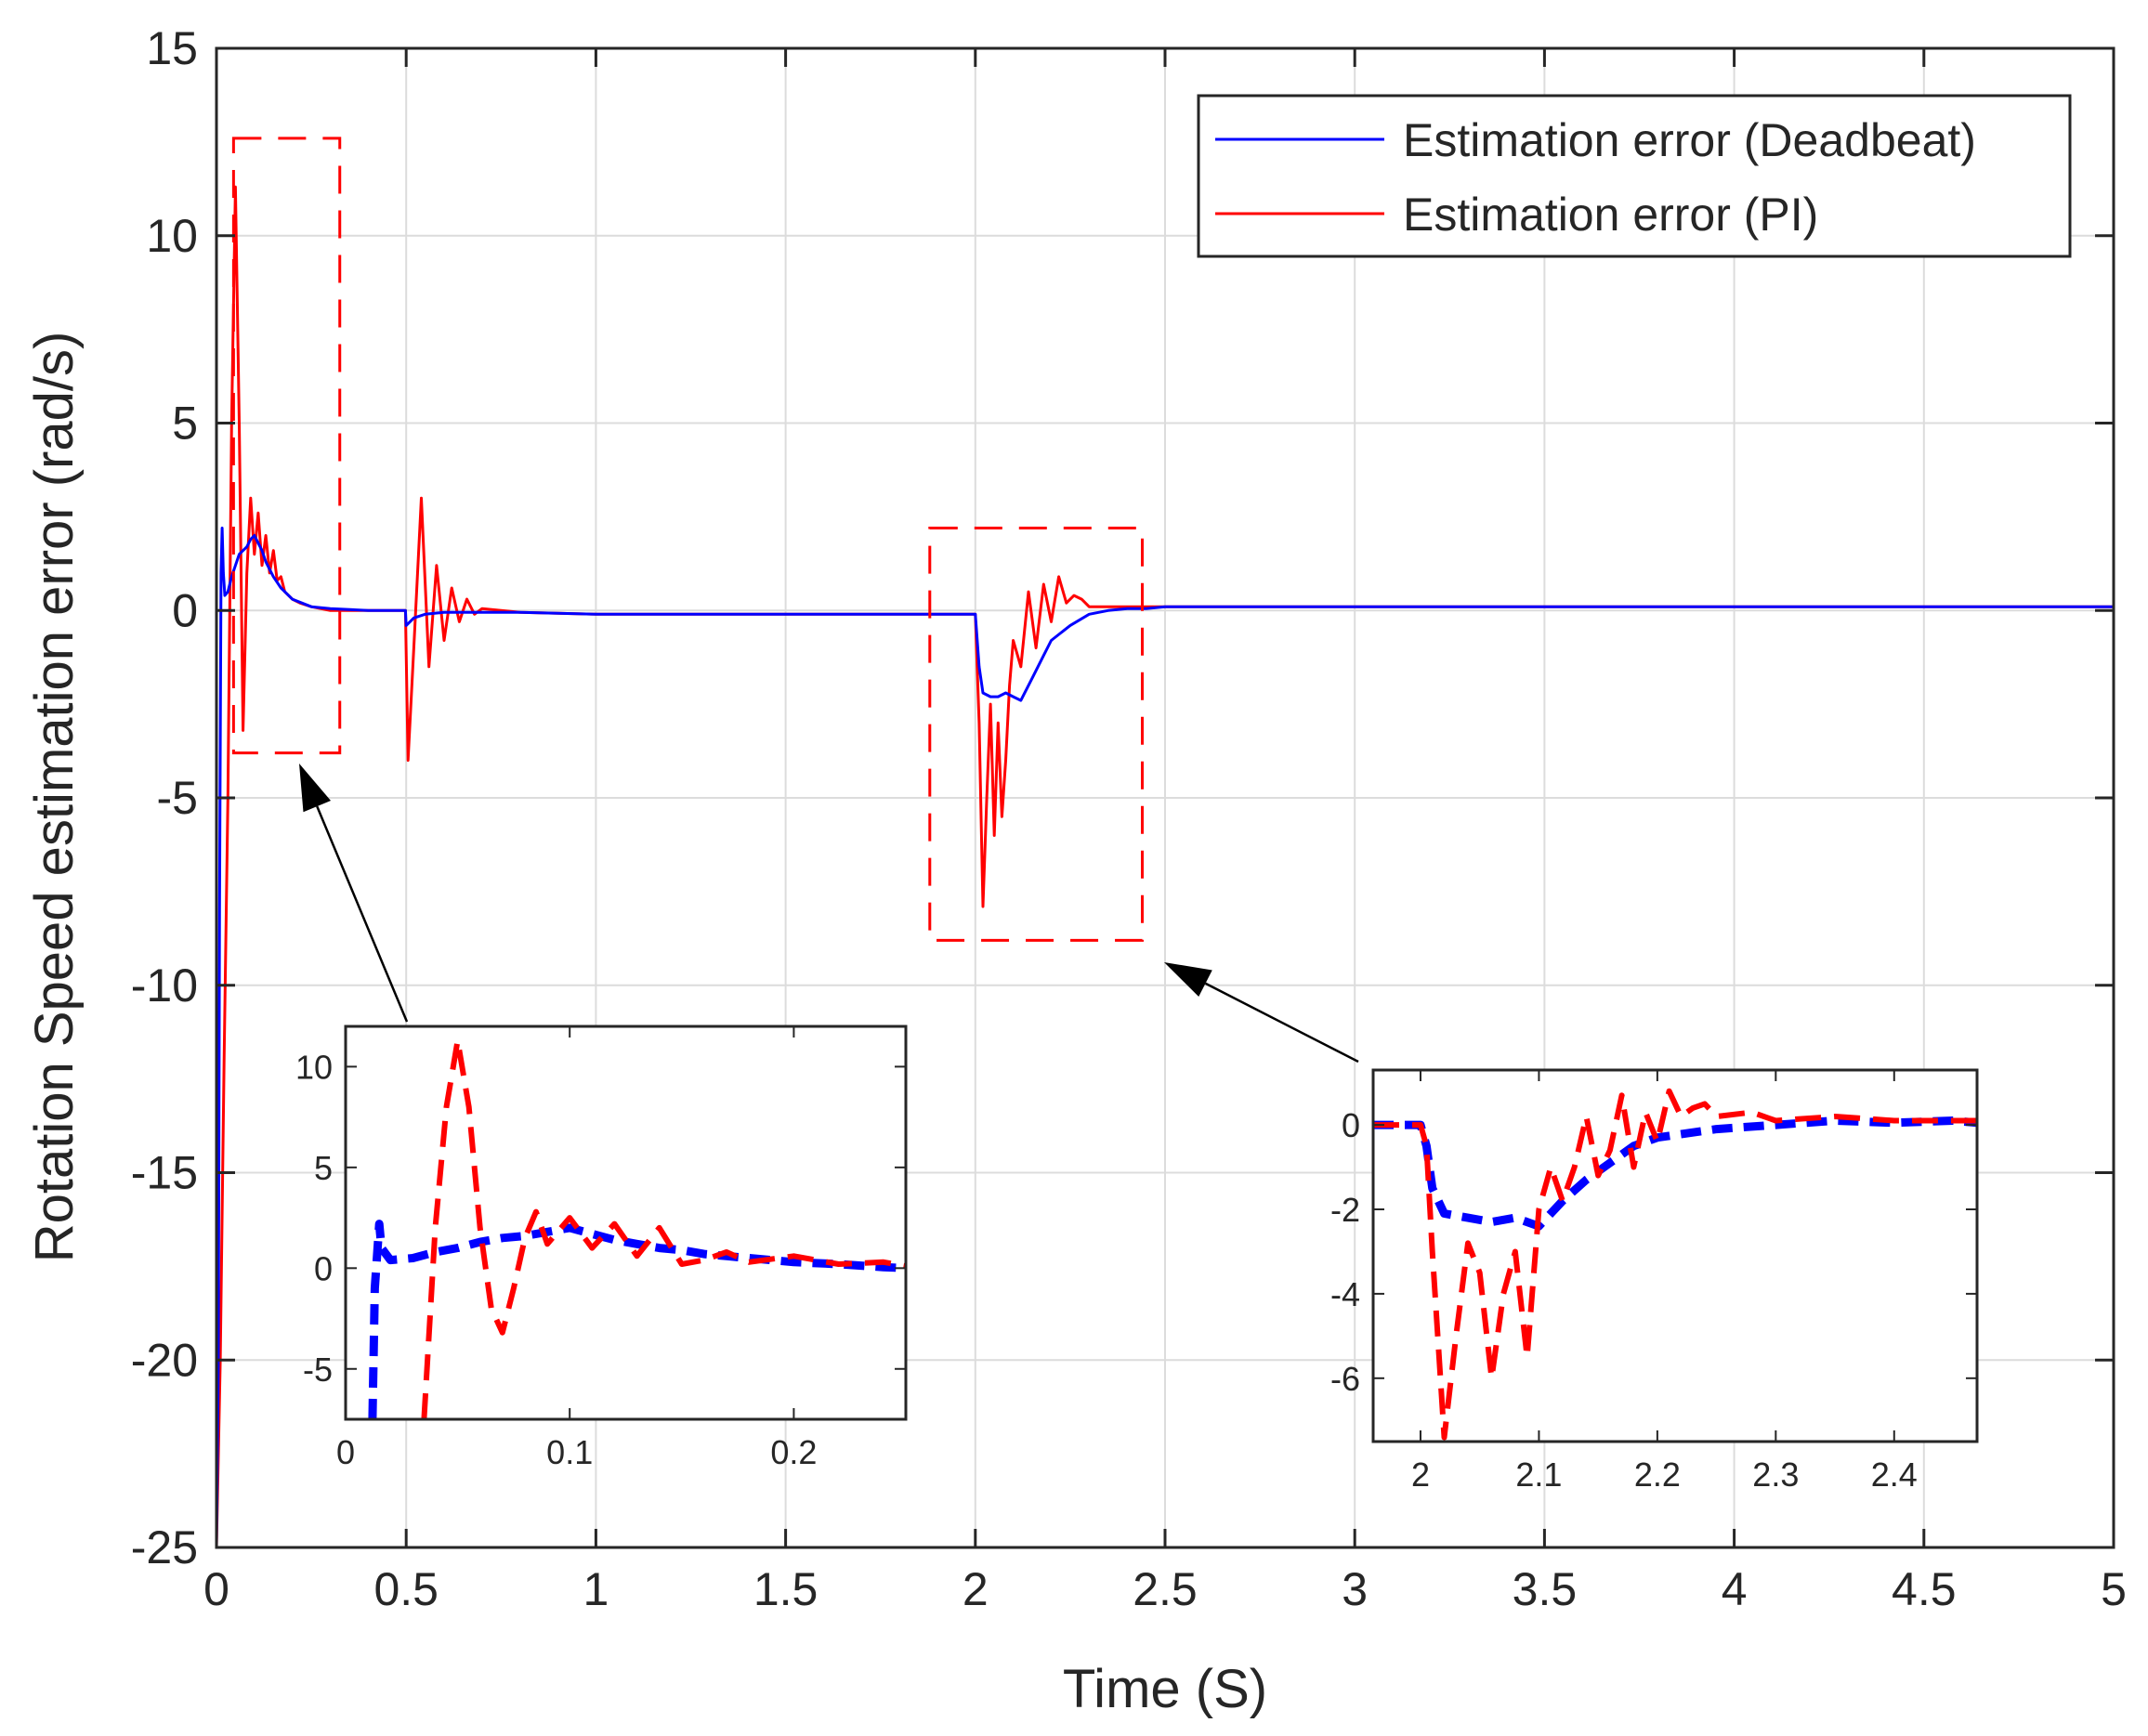 This screenshot has width=2148, height=1736. What do you see at coordinates (570, 1452) in the screenshot?
I see `inset-x-tick-label: 0.1` at bounding box center [570, 1452].